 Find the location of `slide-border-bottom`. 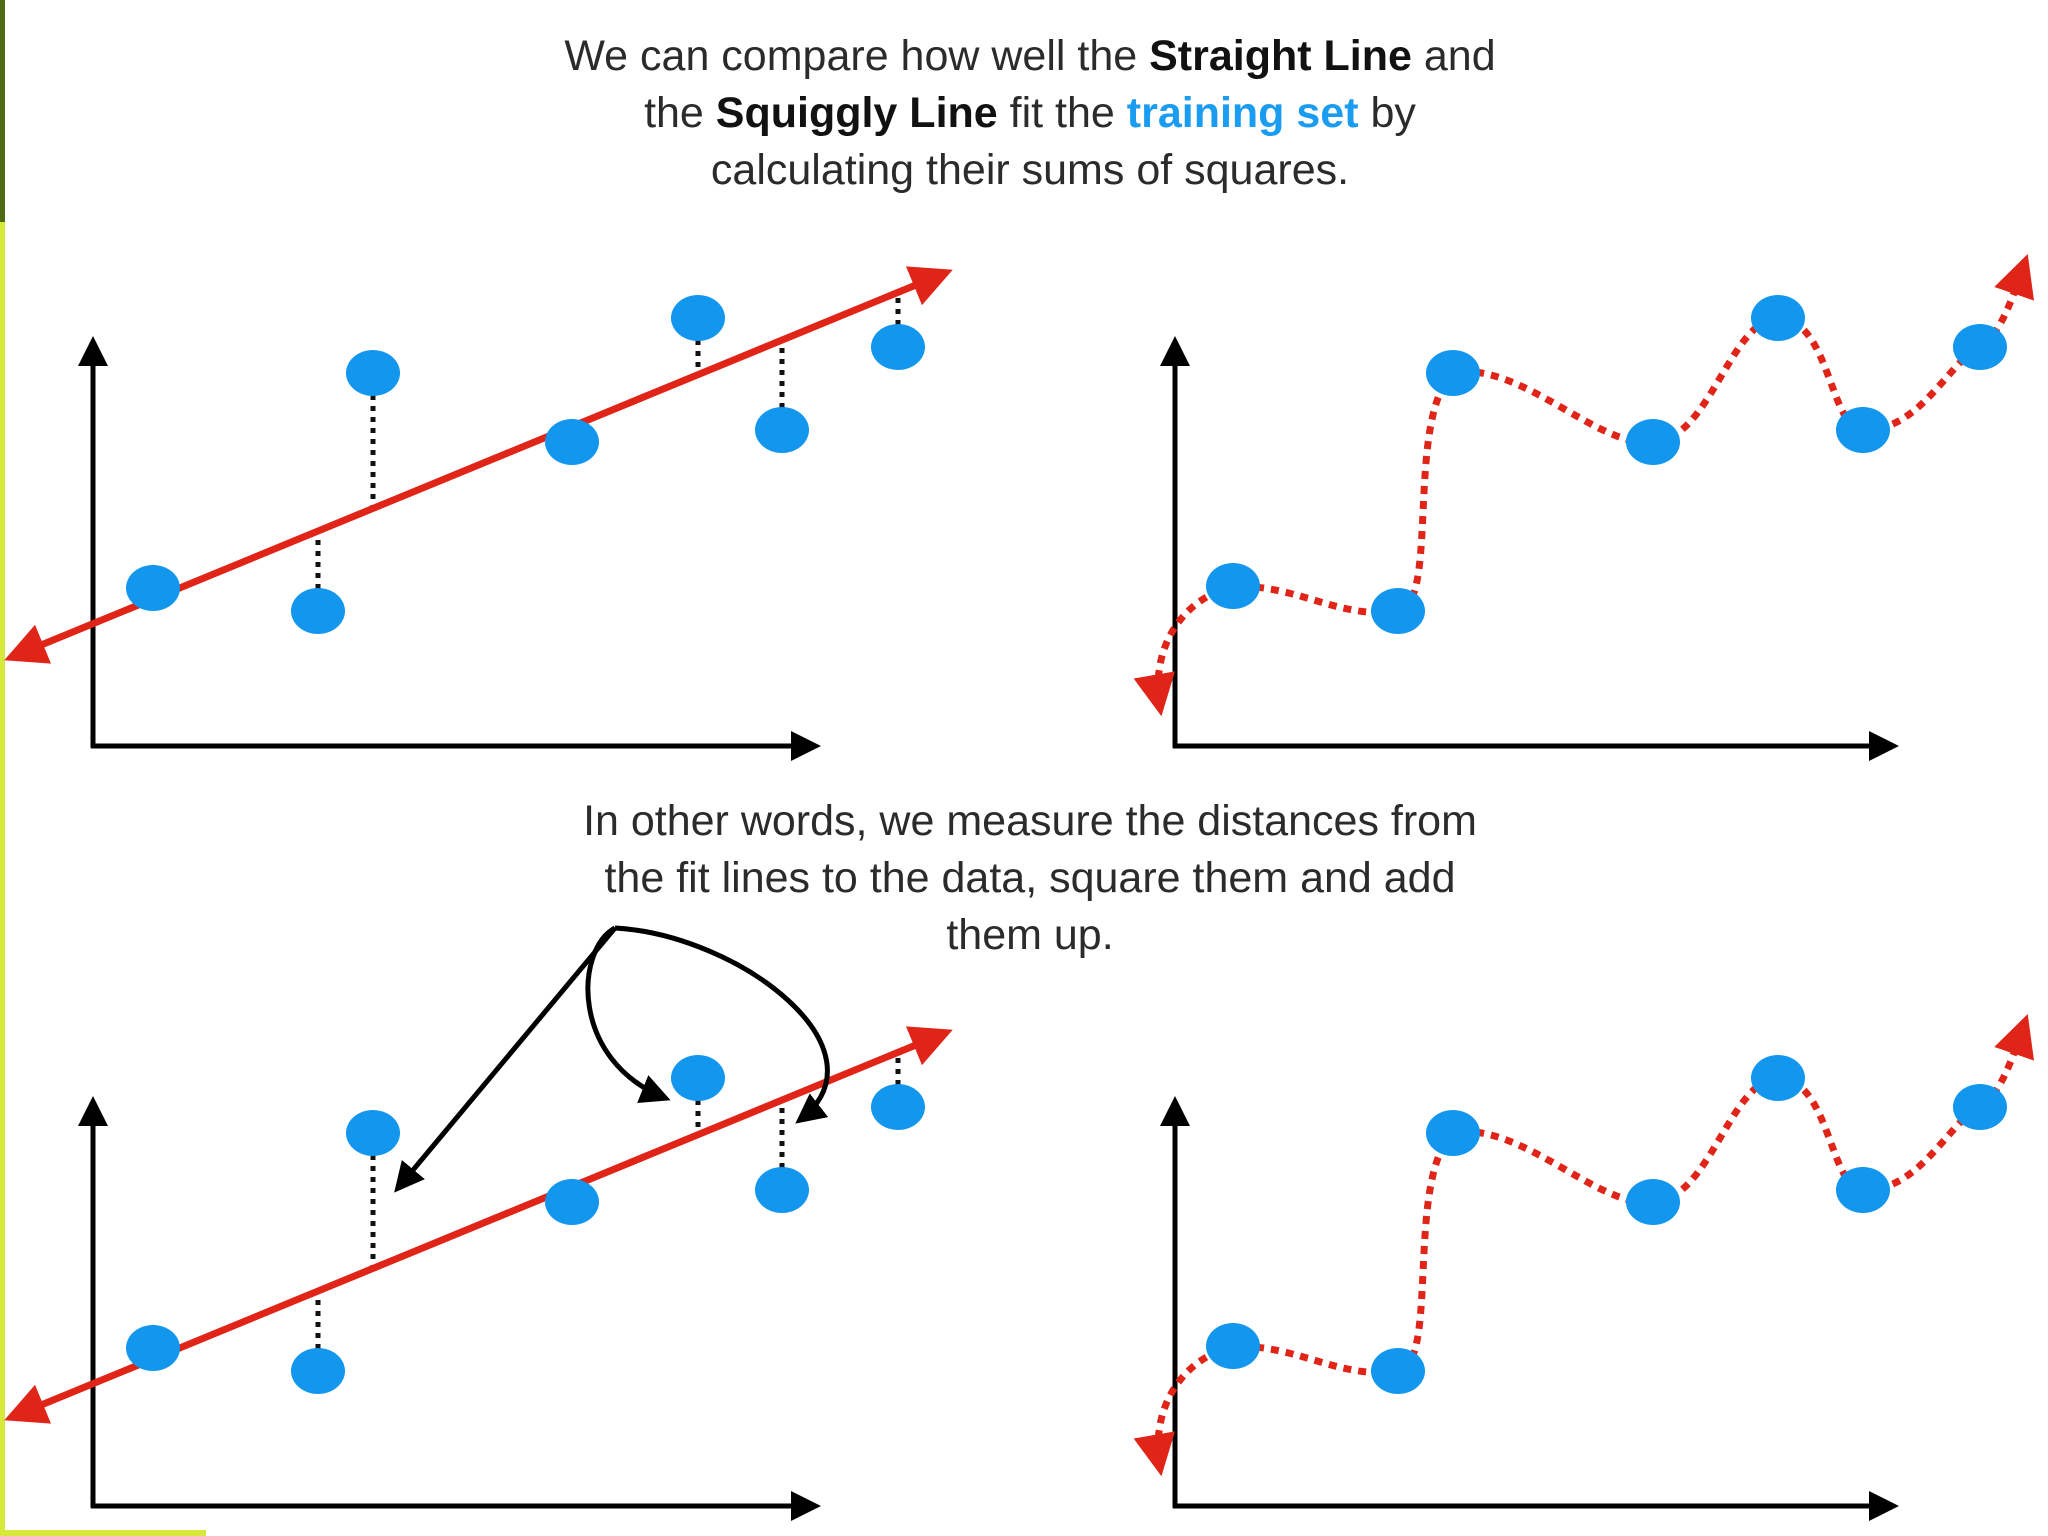

slide-border-bottom is located at coordinates (103, 1533).